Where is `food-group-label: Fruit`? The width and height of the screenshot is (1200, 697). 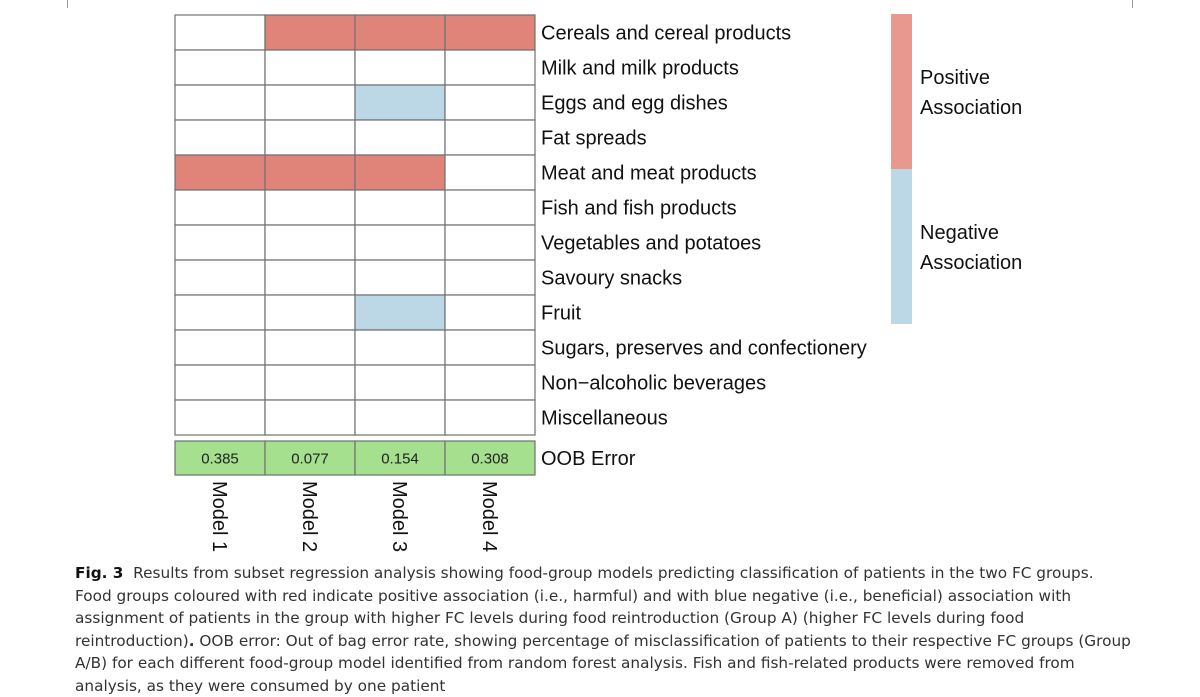 food-group-label: Fruit is located at coordinates (561, 314).